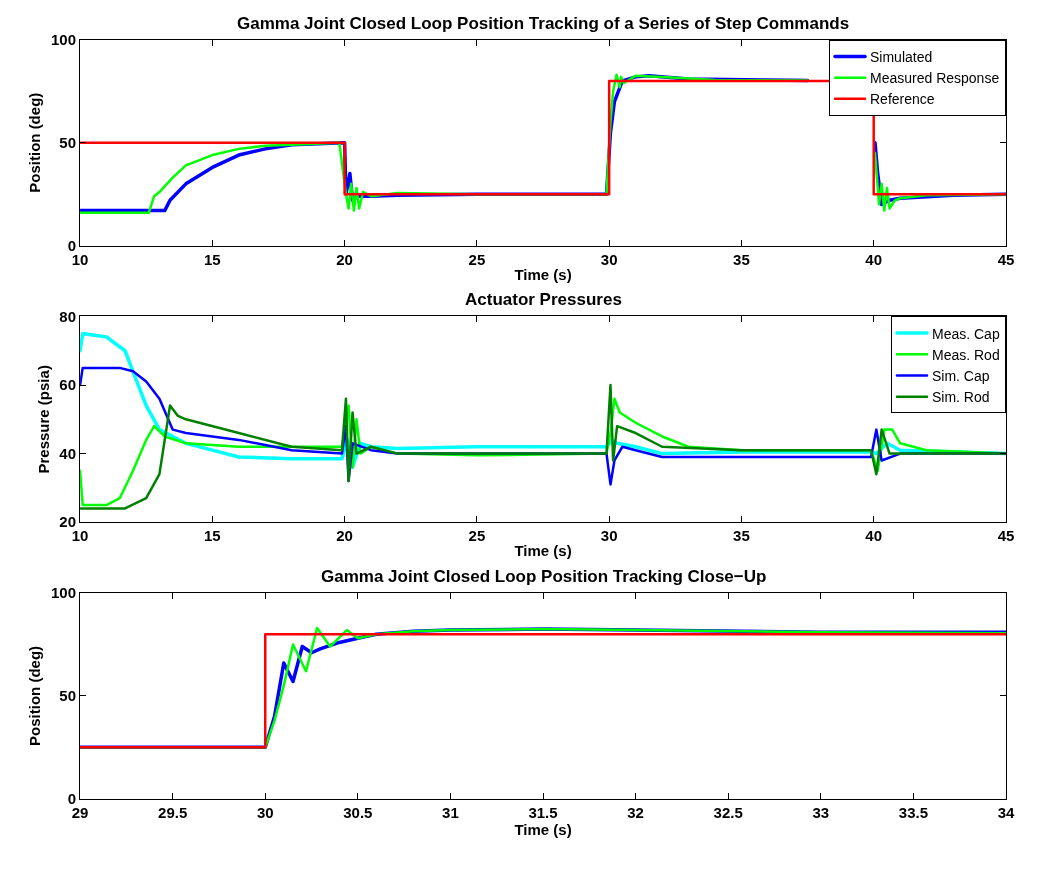  What do you see at coordinates (543, 23) in the screenshot?
I see `chart-title: Gamma Joint Closed Loop Position Tracking of a Series of Step Commands` at bounding box center [543, 23].